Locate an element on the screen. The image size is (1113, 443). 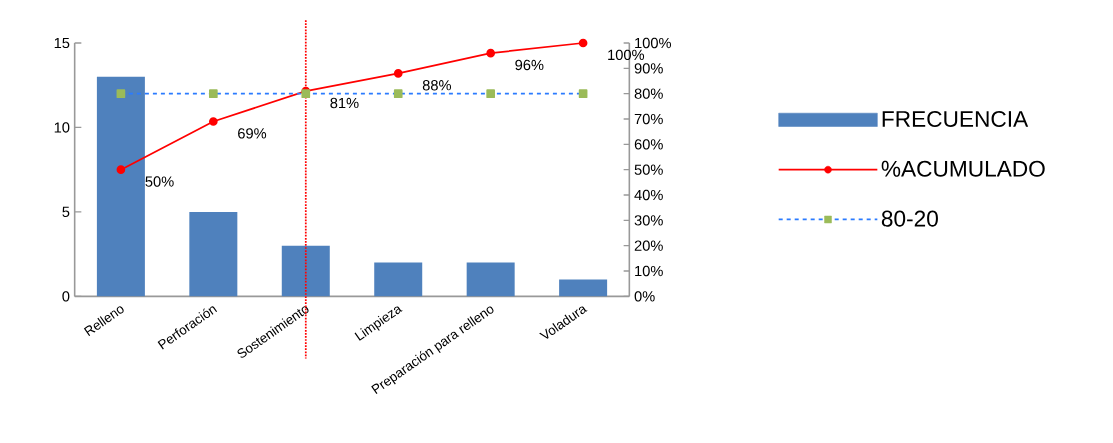
data-label: 50% is located at coordinates (159, 181).